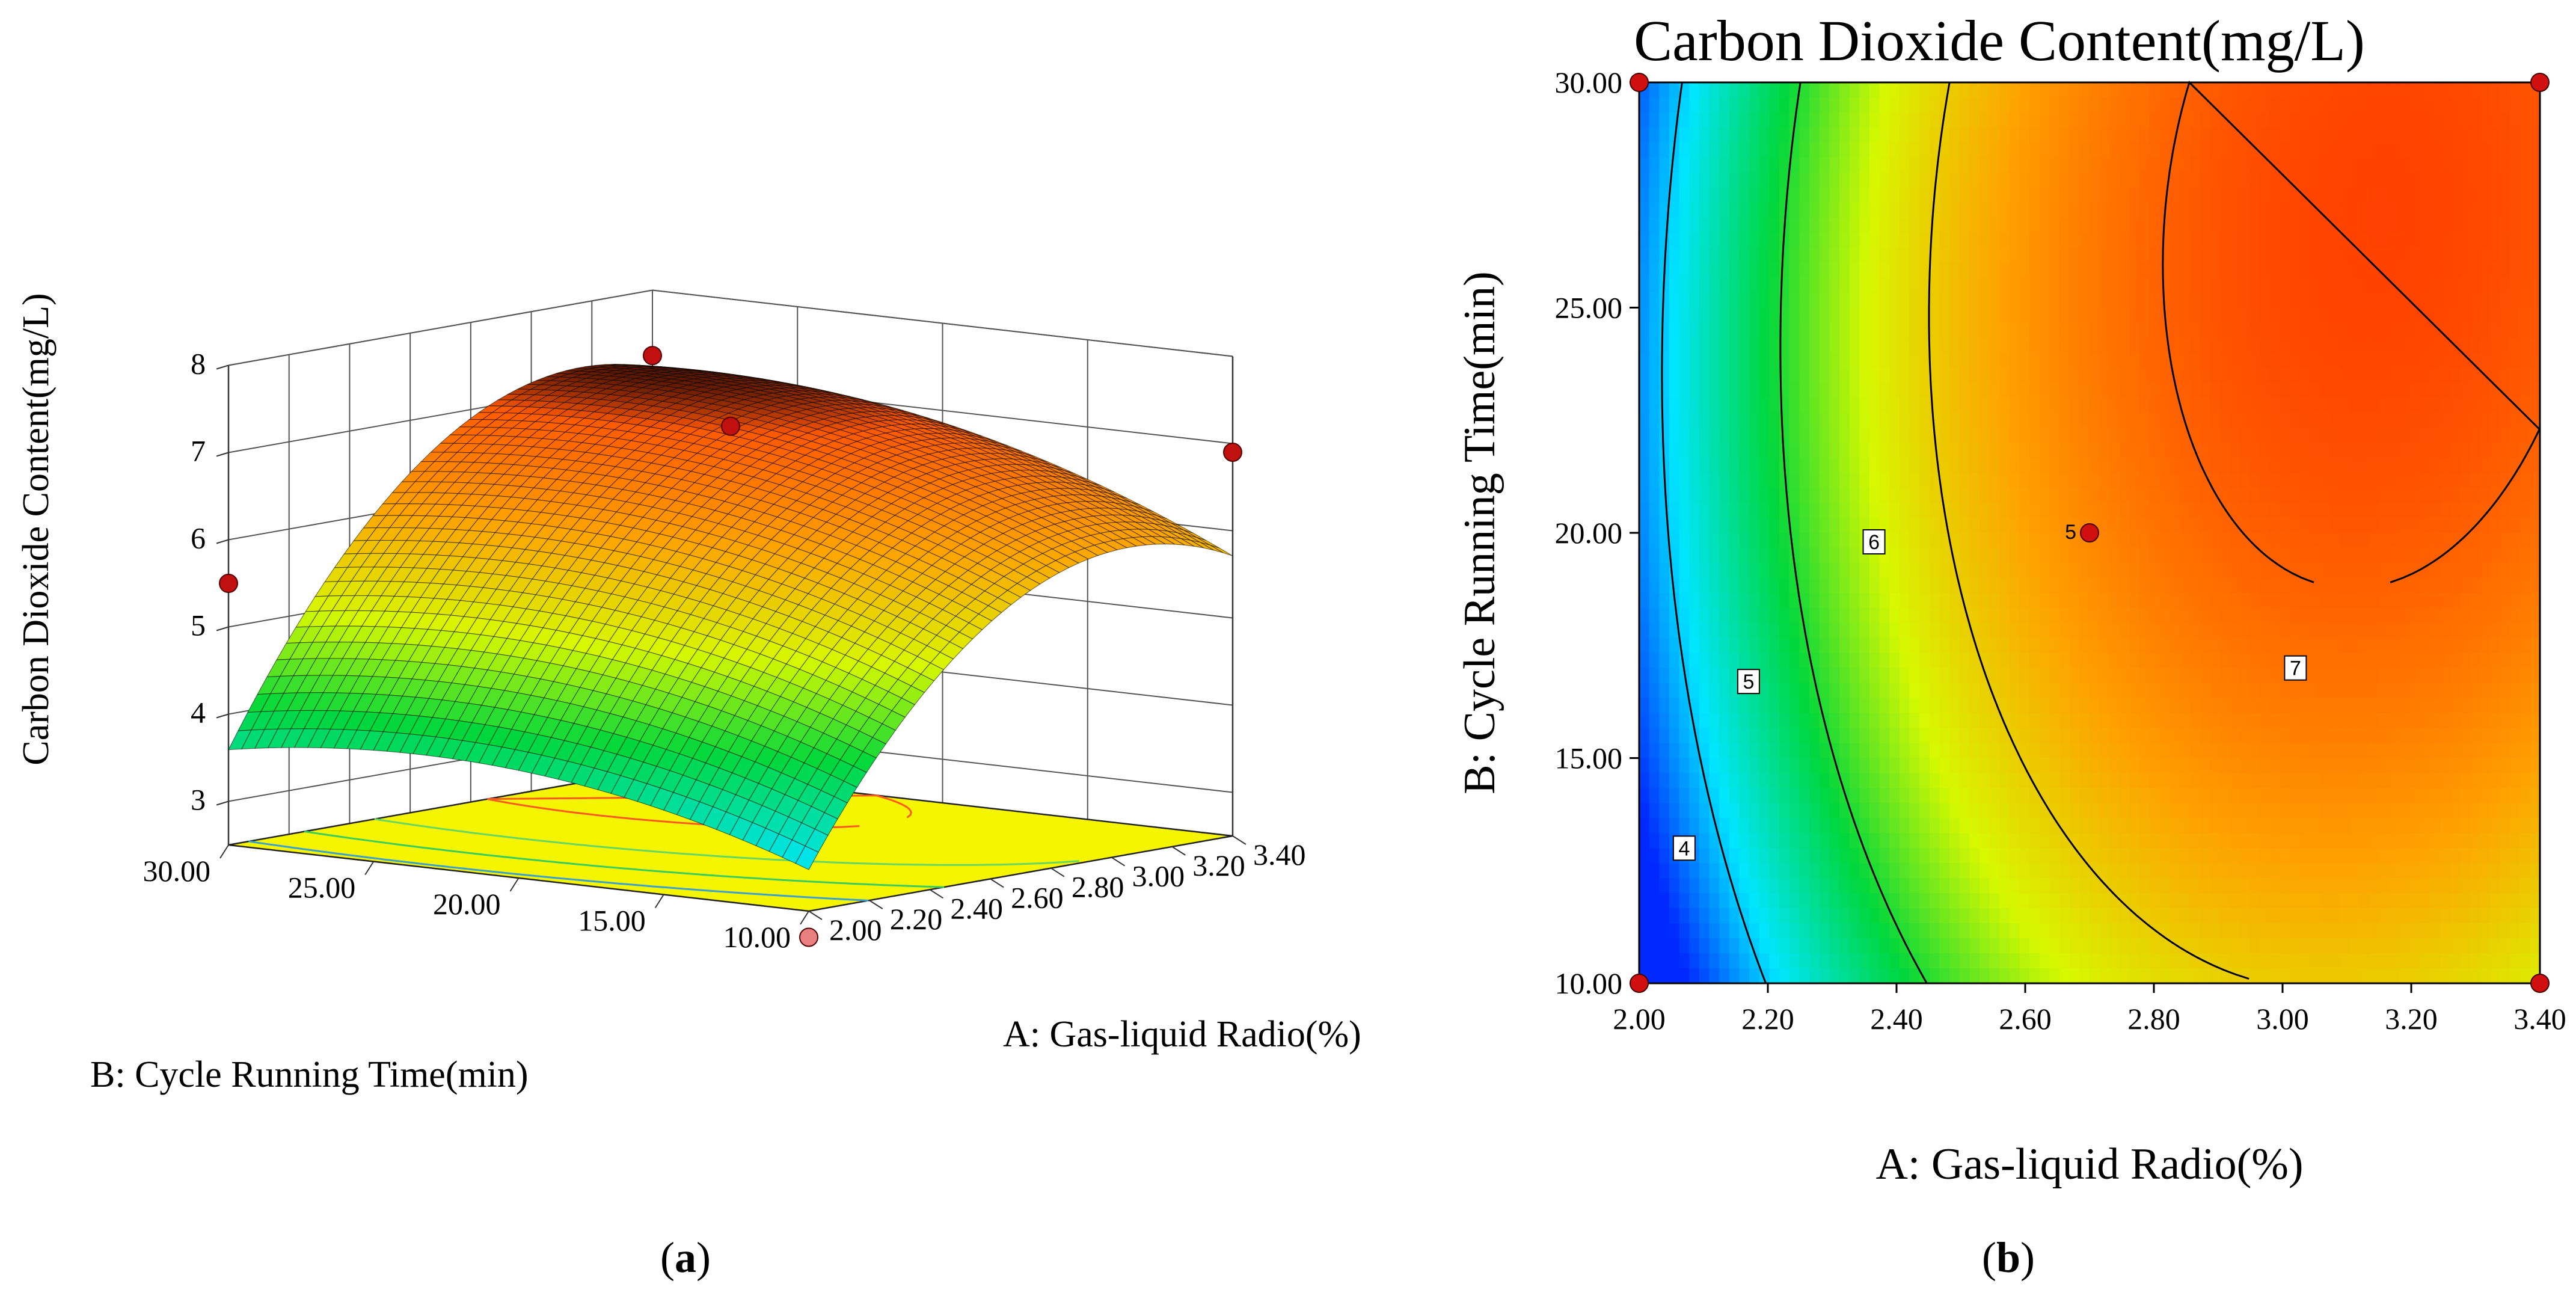 The width and height of the screenshot is (2576, 1293). Describe the element at coordinates (730, 841) in the screenshot. I see `surface-3d-base-projection` at that location.